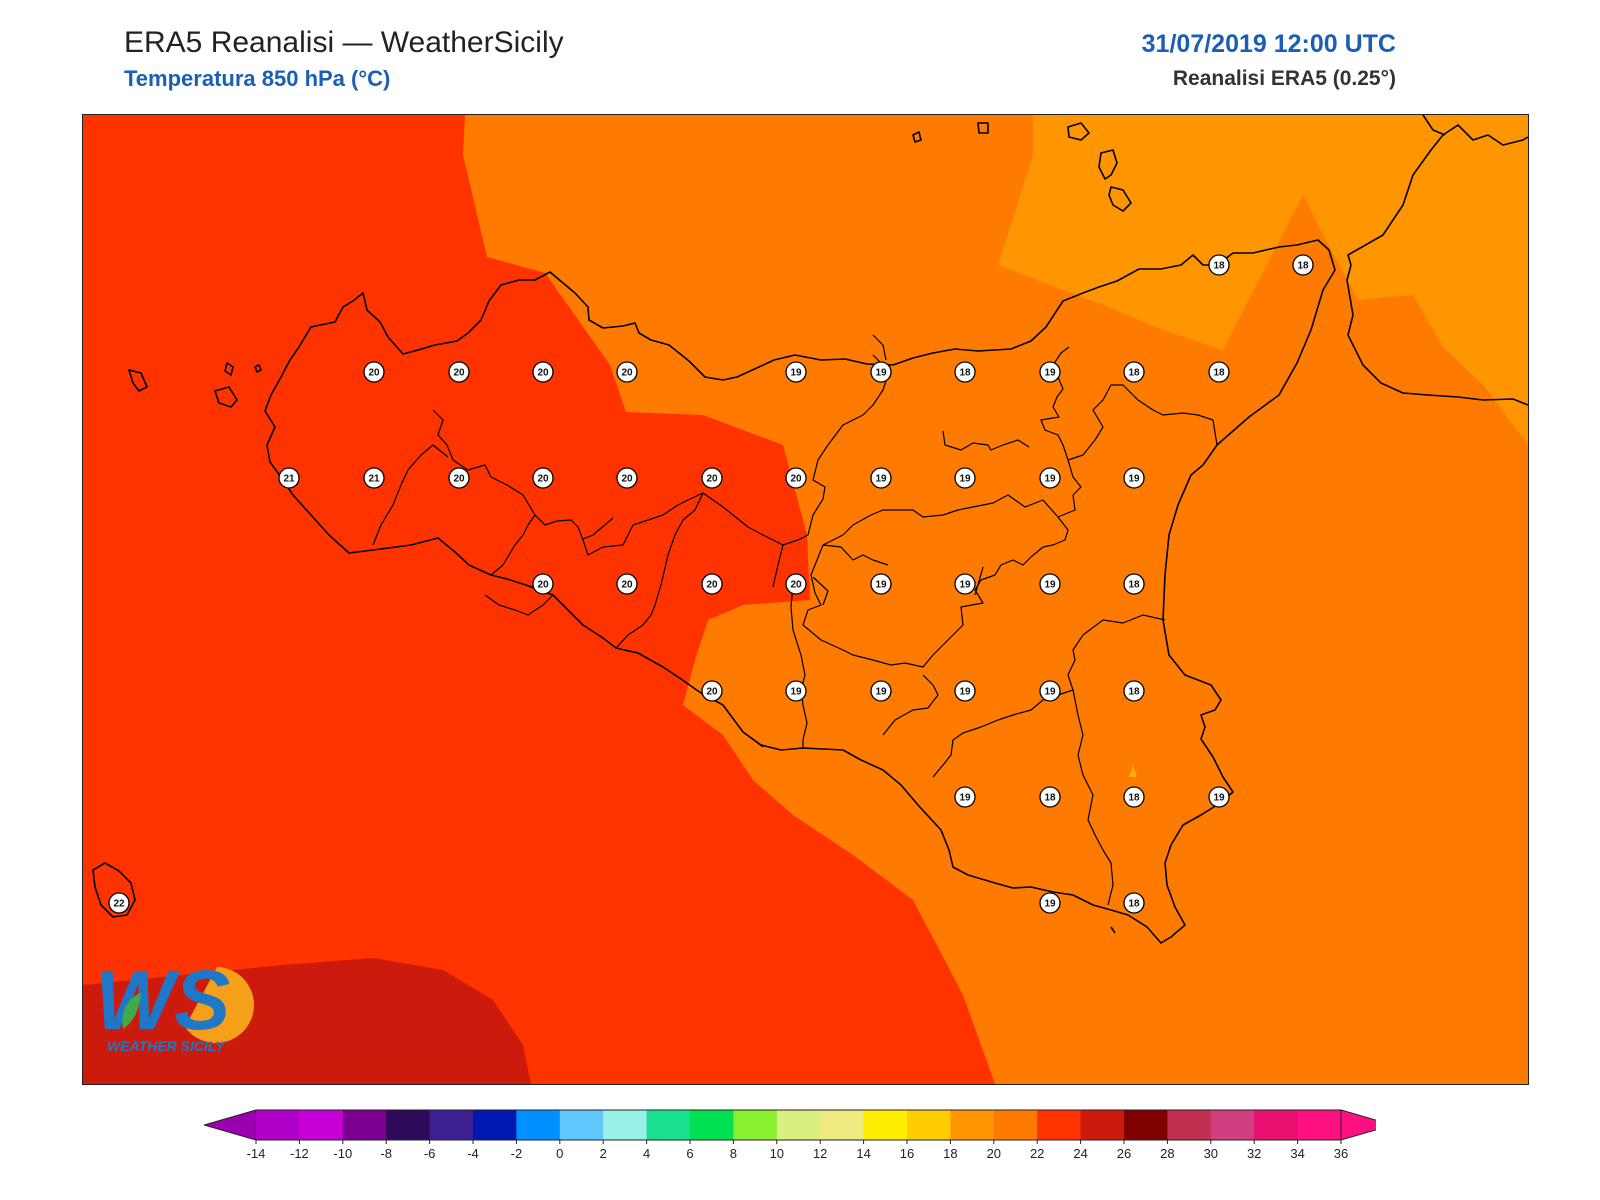 This screenshot has width=1600, height=1200. I want to click on aeolian-alicudi, so click(917, 137).